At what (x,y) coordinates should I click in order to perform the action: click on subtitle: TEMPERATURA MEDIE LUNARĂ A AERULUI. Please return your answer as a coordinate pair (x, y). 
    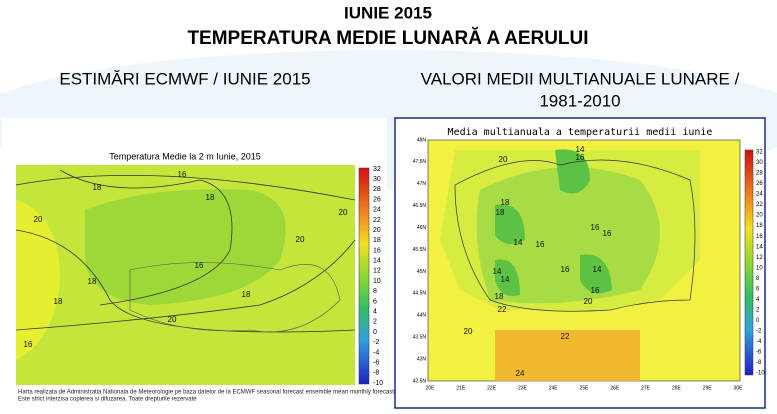
    Looking at the image, I should click on (387, 38).